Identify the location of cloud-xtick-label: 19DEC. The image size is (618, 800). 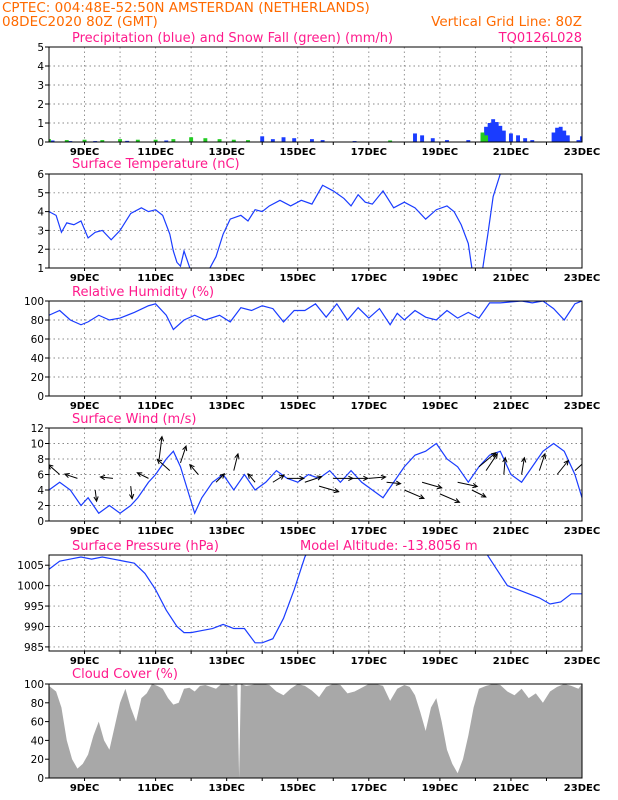
(440, 788).